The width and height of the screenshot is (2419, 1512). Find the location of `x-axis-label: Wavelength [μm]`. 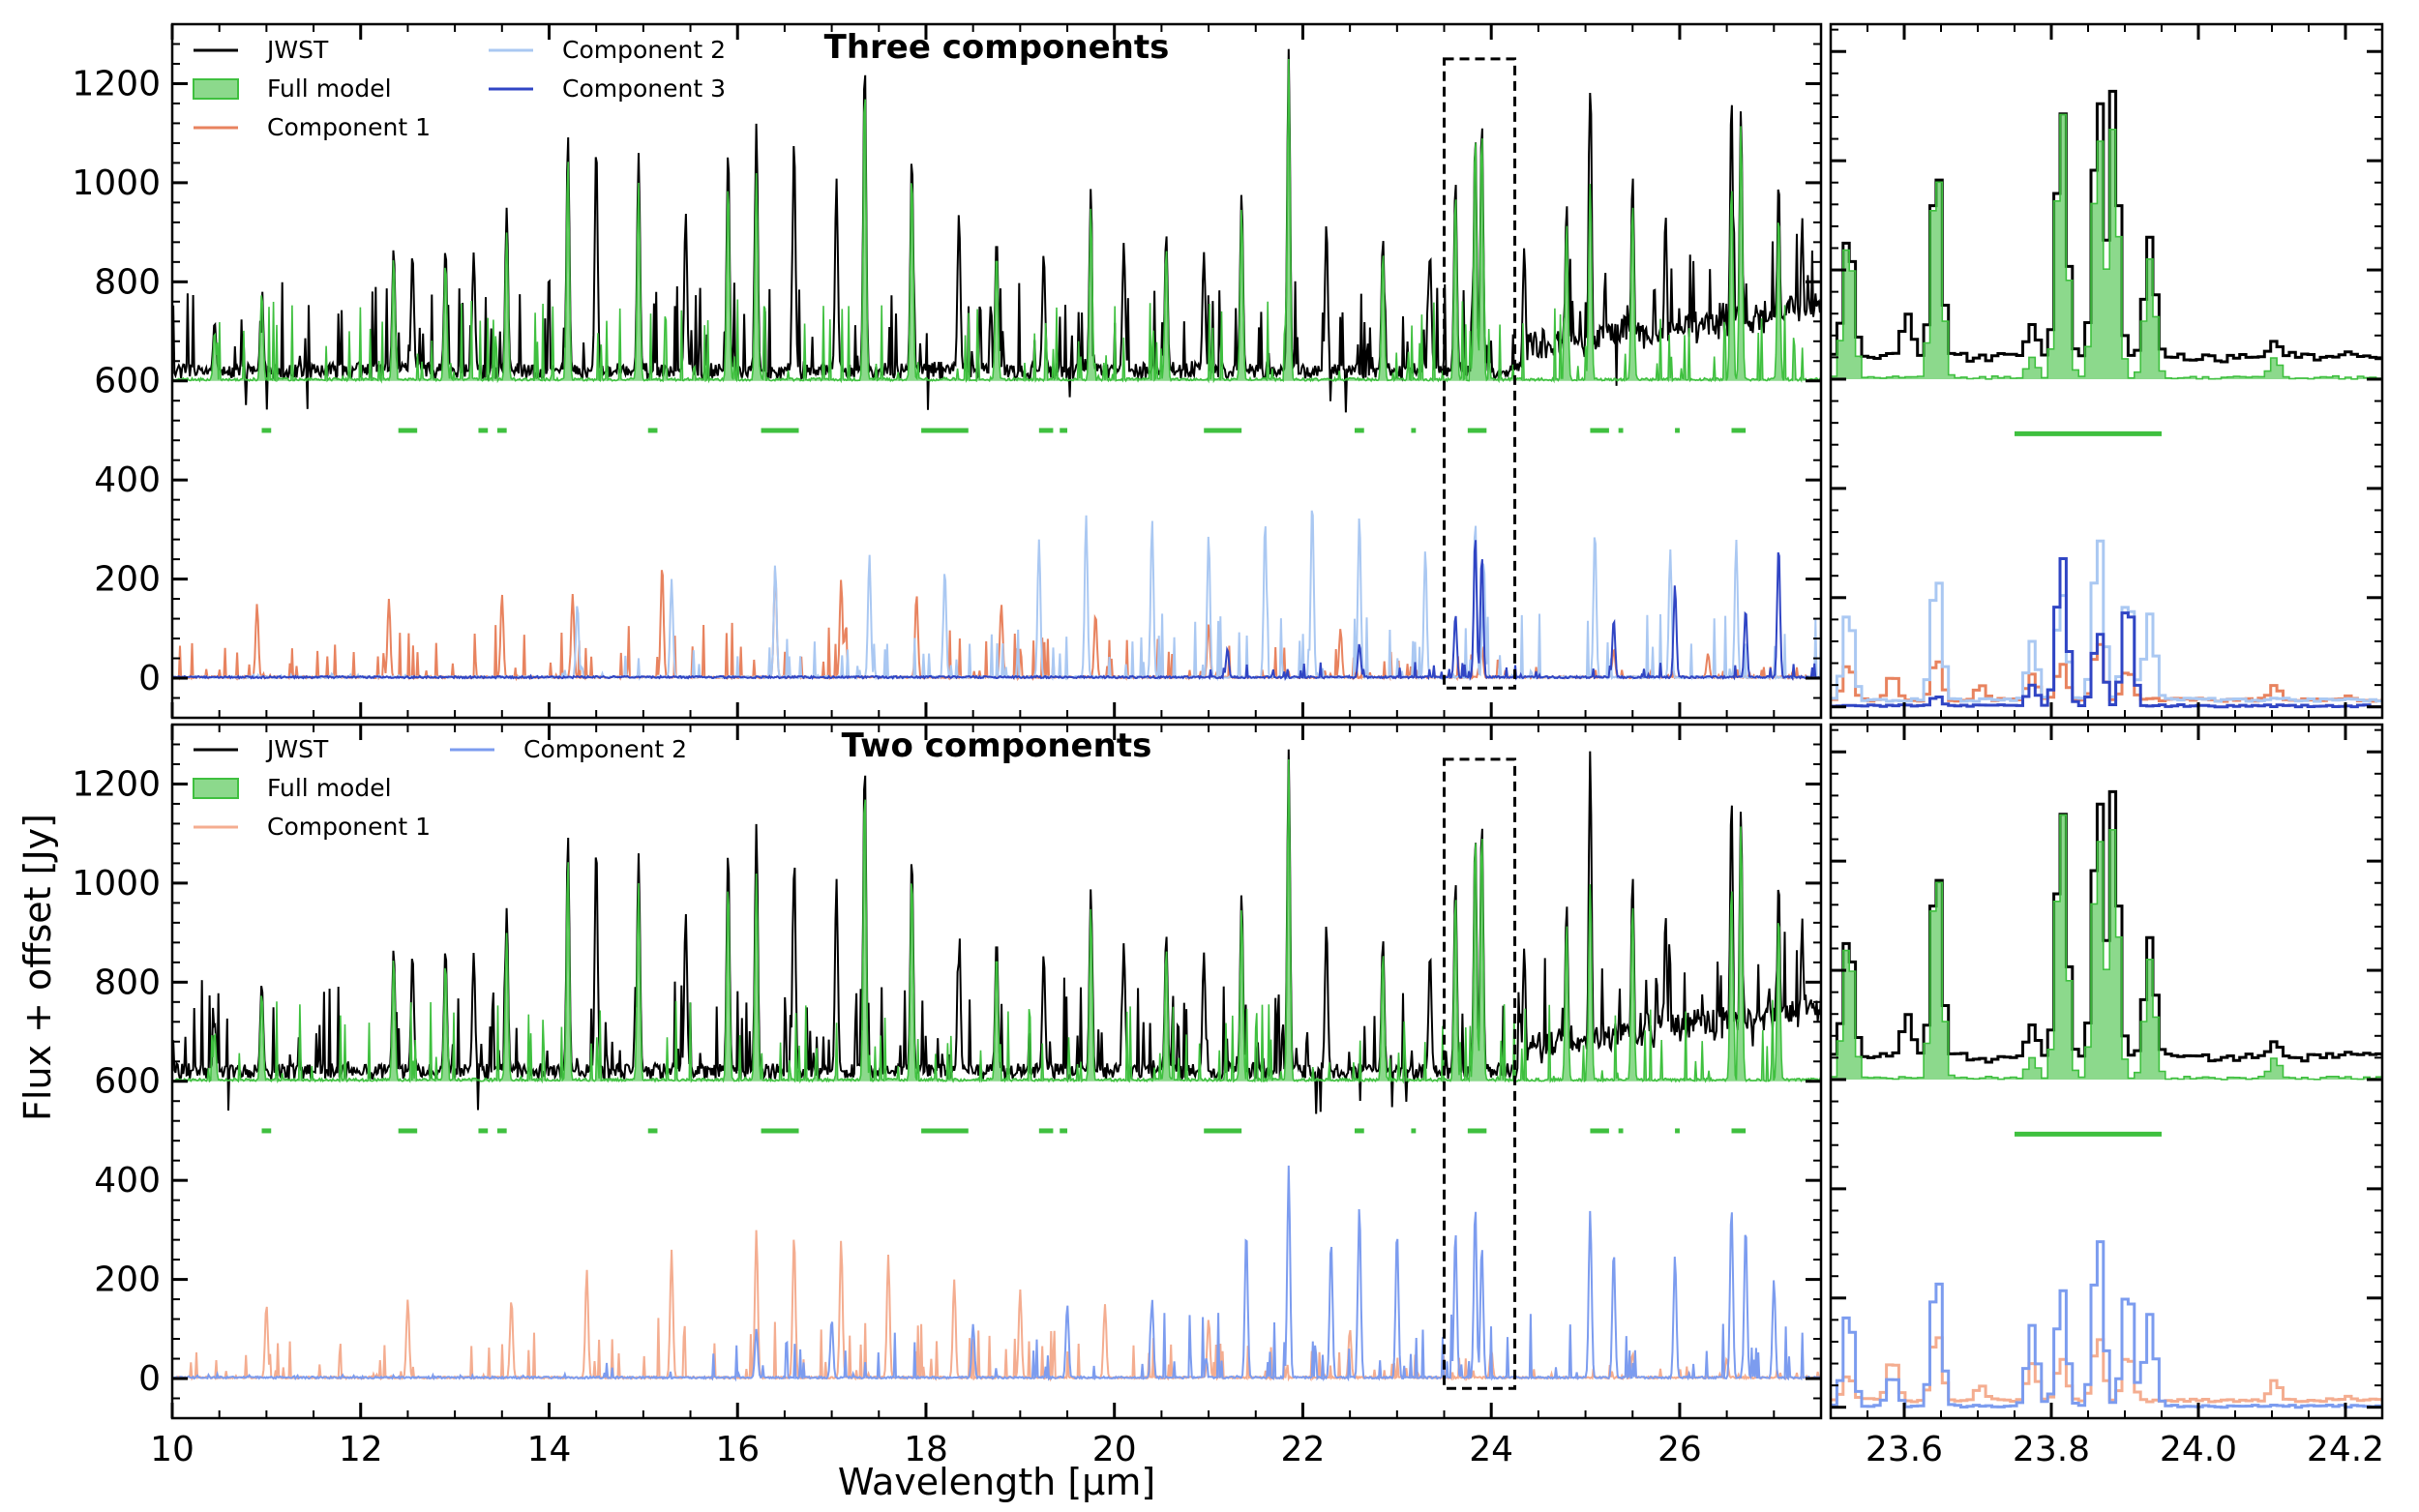

x-axis-label: Wavelength [μm] is located at coordinates (997, 1482).